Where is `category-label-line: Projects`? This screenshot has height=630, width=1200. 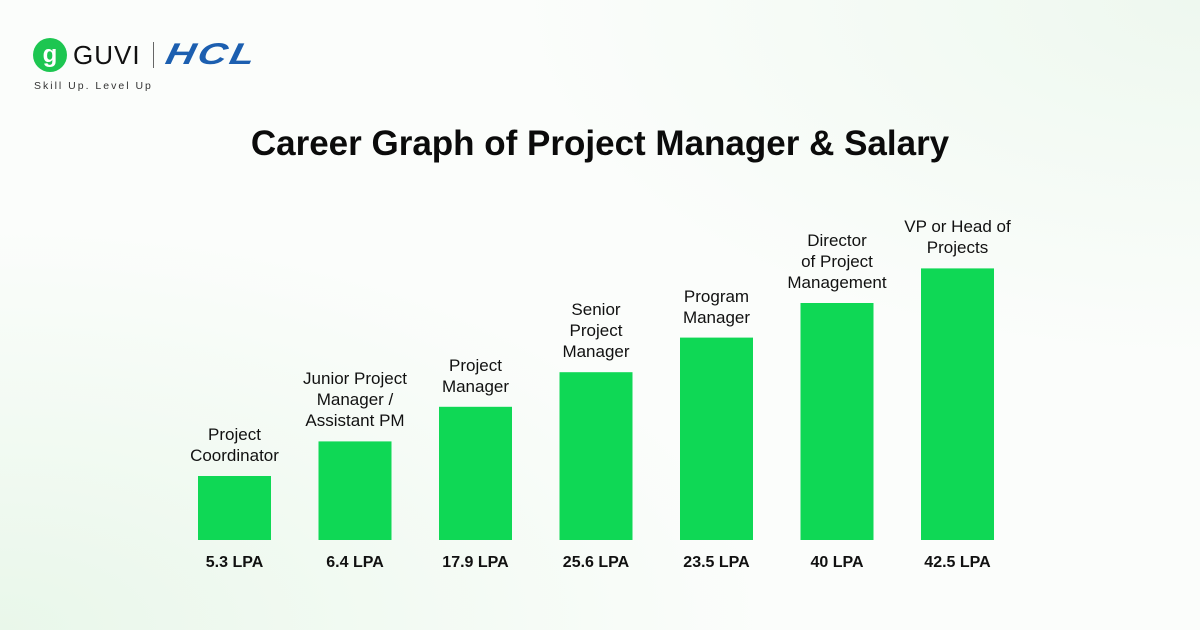 category-label-line: Projects is located at coordinates (957, 248).